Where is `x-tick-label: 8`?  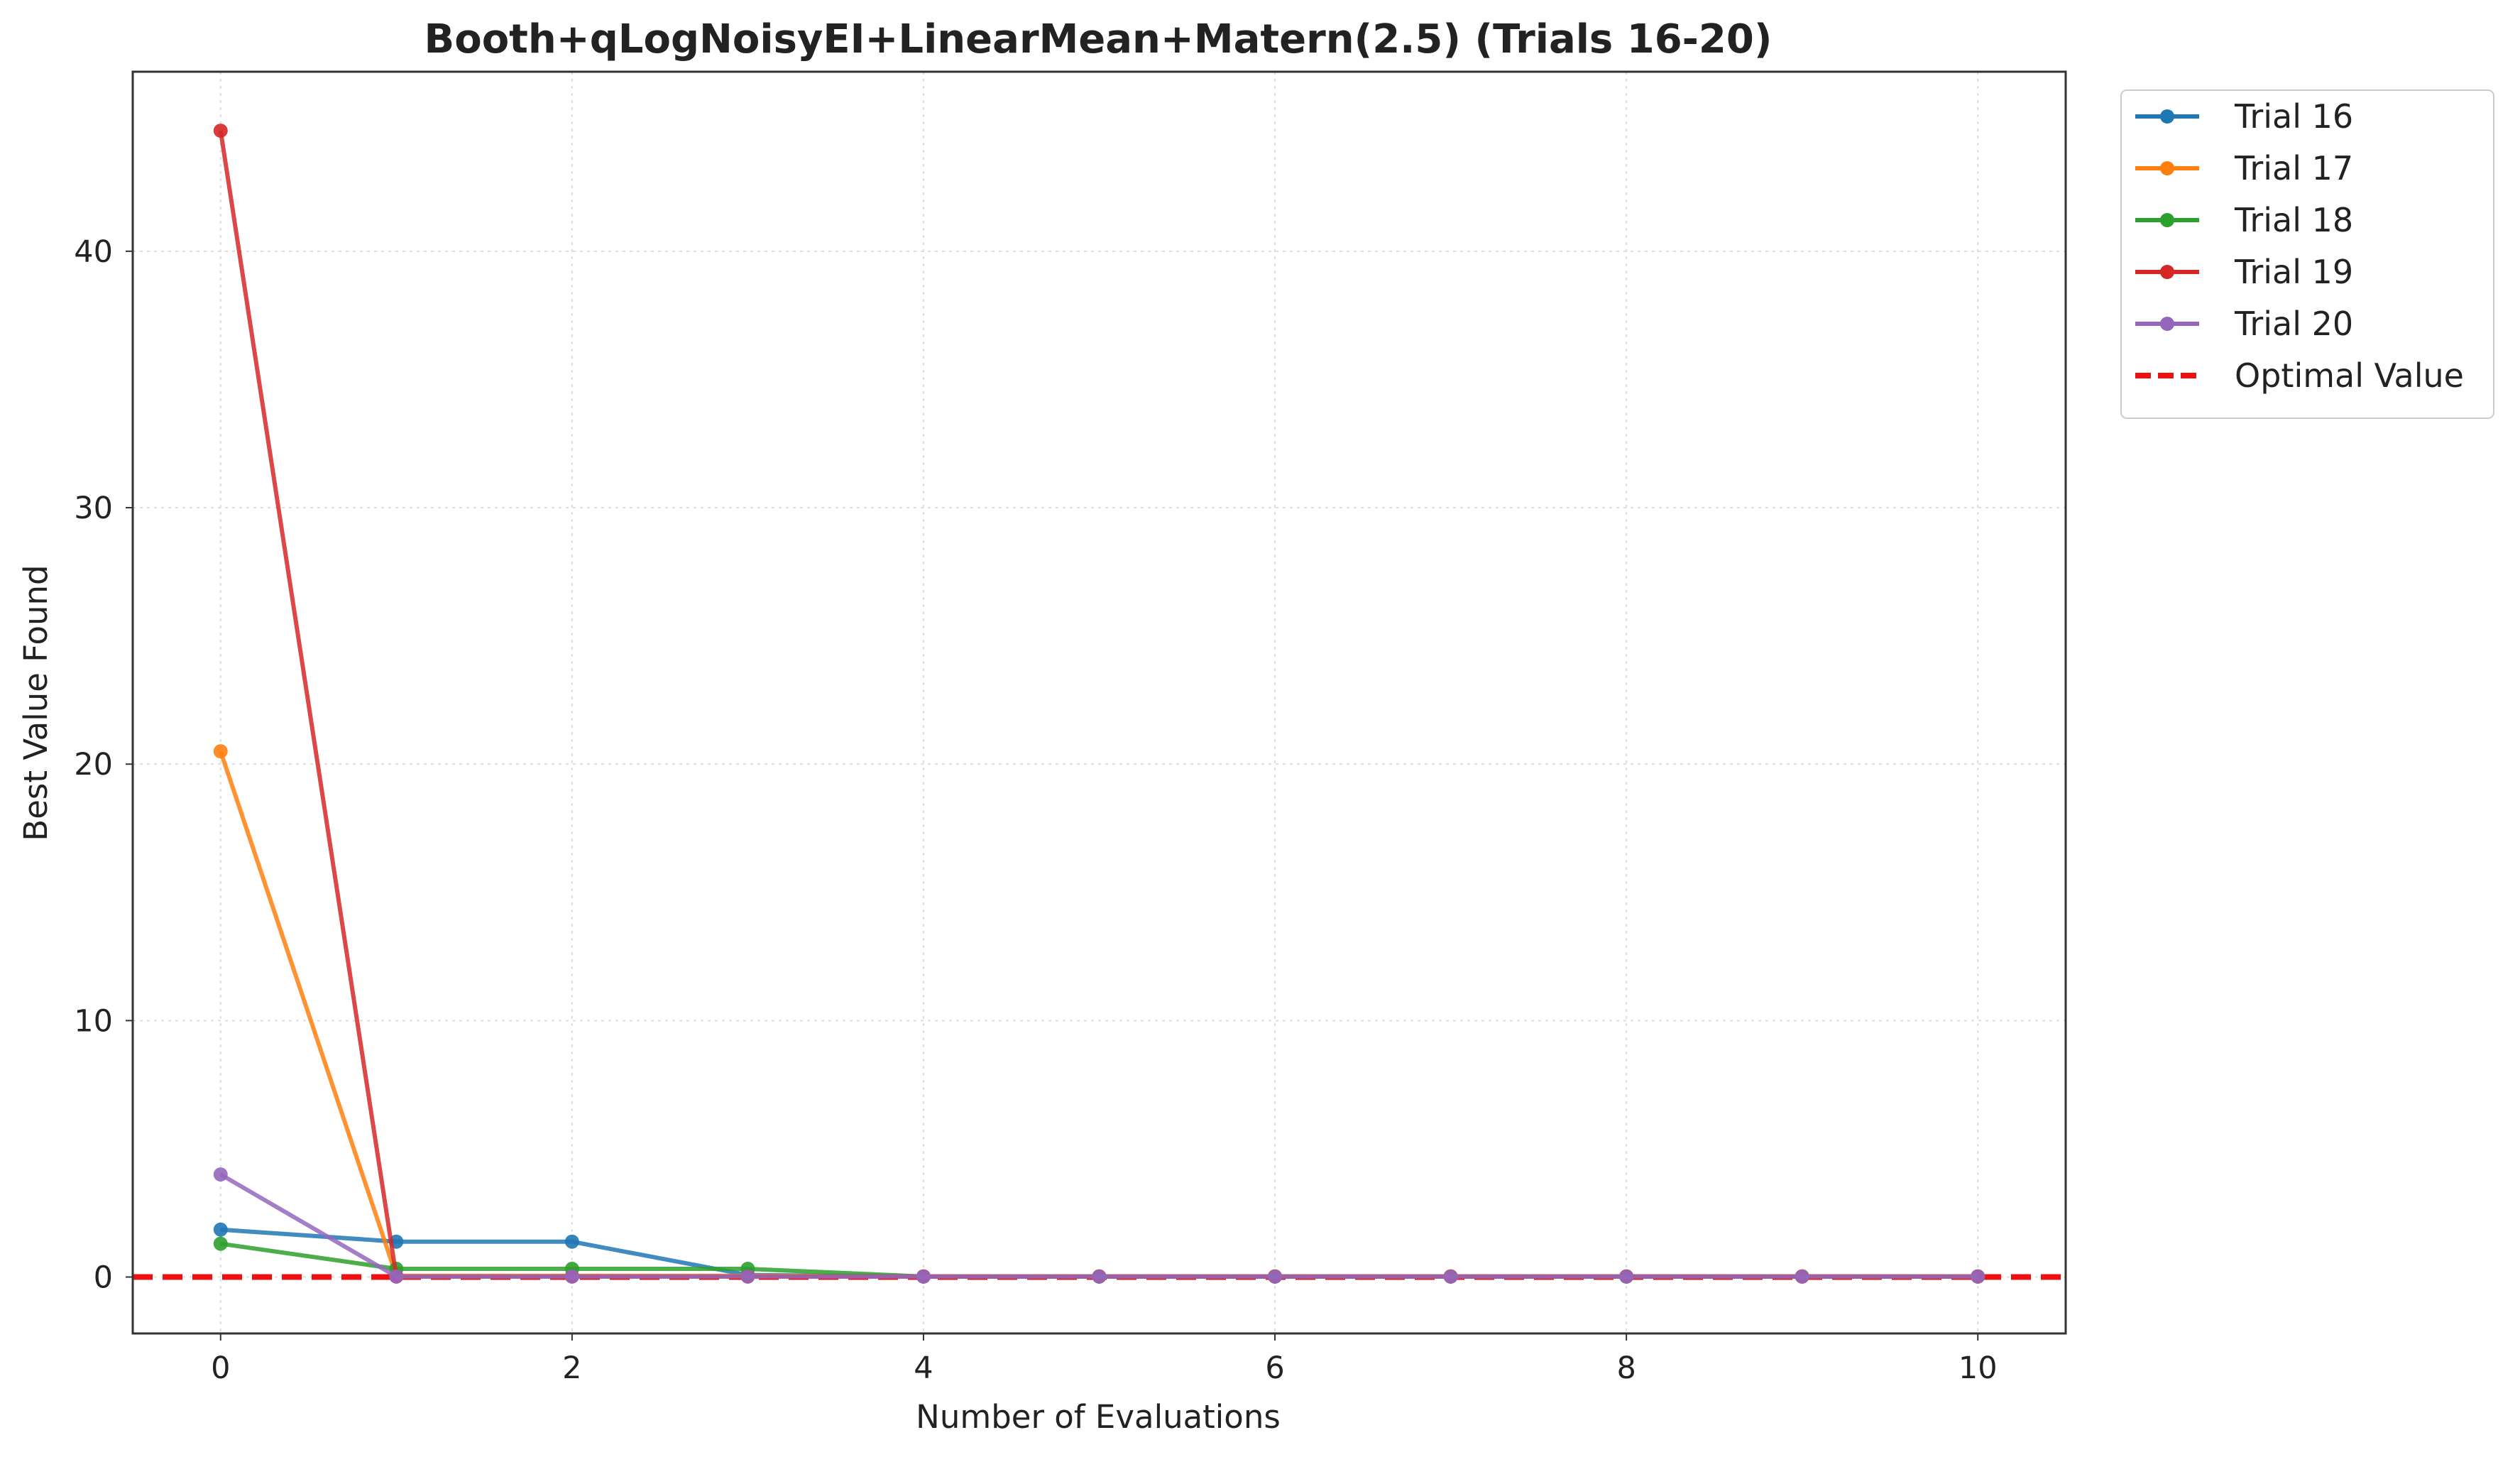
x-tick-label: 8 is located at coordinates (1626, 1368).